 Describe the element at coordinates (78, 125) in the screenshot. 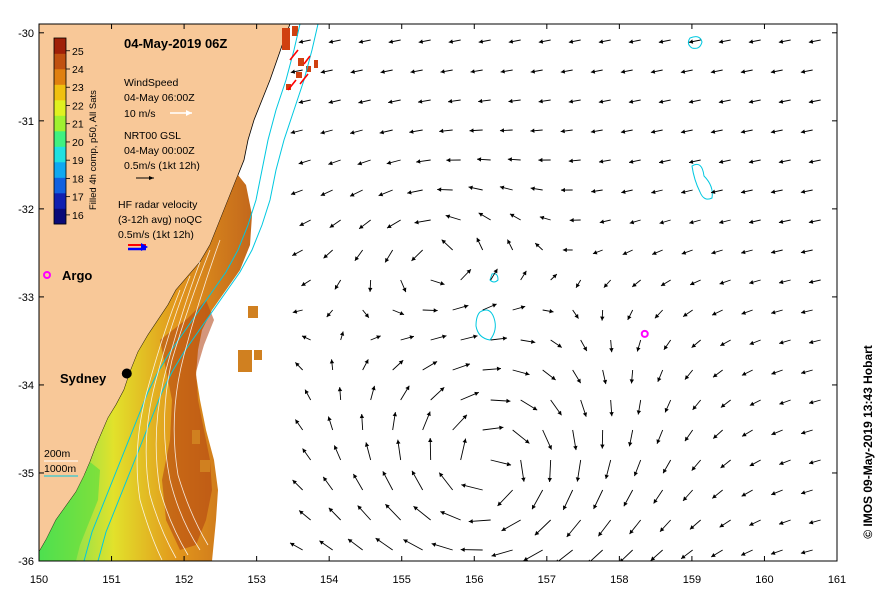

I see `colorbar-label: 21` at that location.